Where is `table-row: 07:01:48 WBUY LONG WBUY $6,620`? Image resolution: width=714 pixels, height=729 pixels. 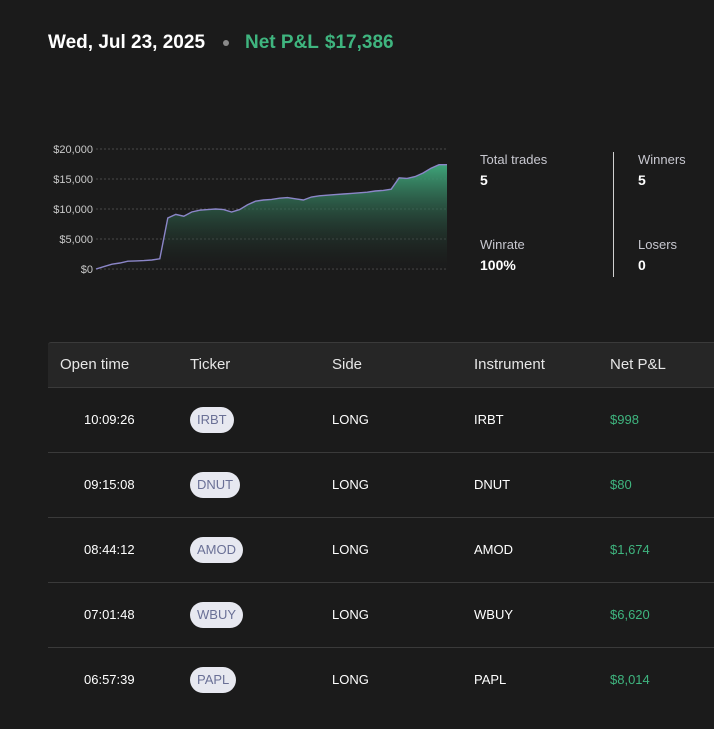 table-row: 07:01:48 WBUY LONG WBUY $6,620 is located at coordinates (381, 615).